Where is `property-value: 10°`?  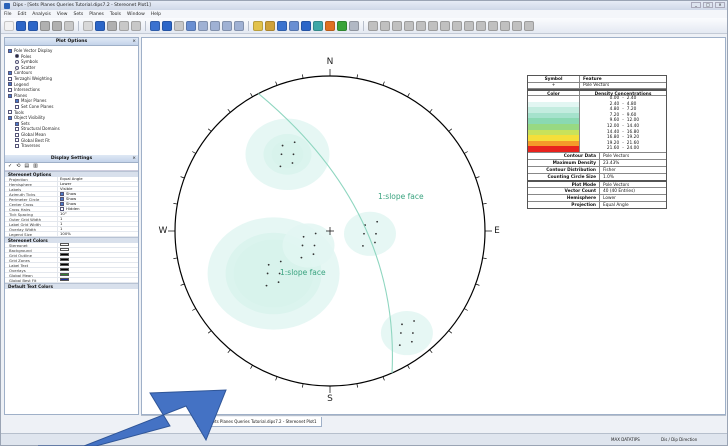
property-value: 10° is located at coordinates (97, 213).